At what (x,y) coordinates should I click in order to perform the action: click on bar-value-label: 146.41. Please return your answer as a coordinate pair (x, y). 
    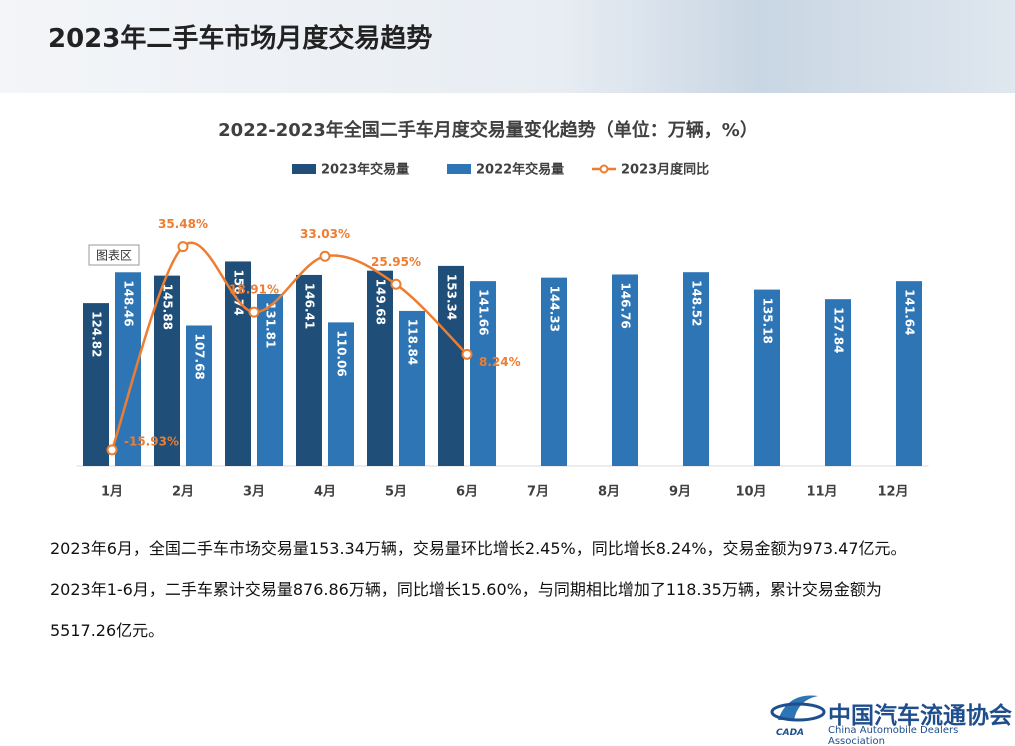
    Looking at the image, I should click on (310, 306).